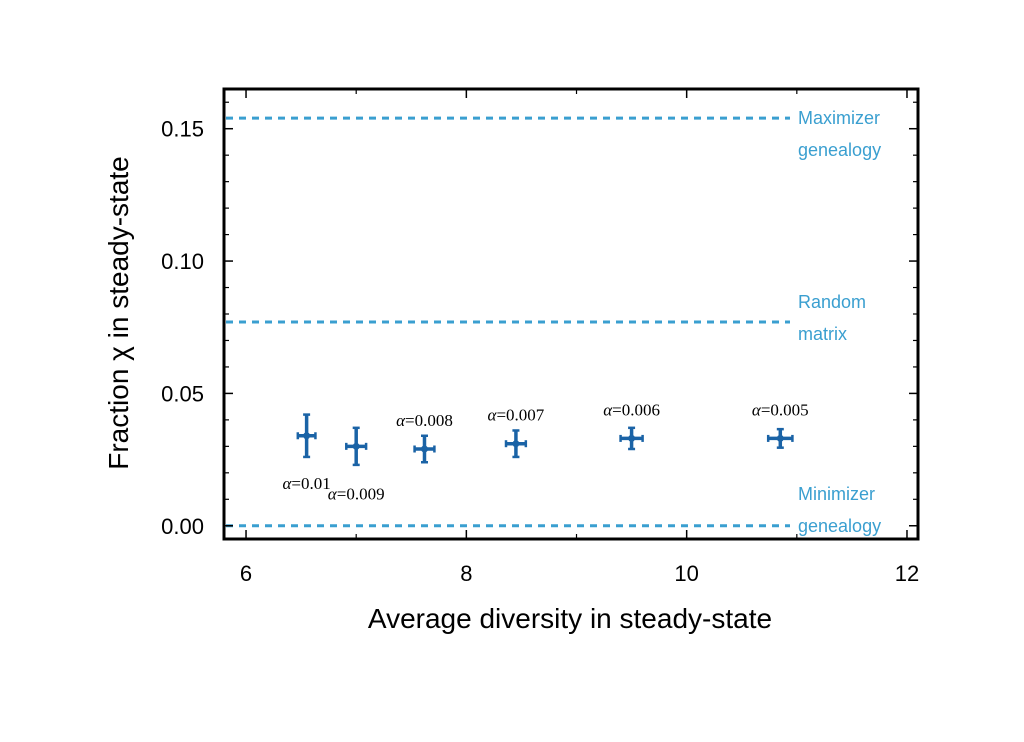  I want to click on reference-line-label: Random, so click(832, 302).